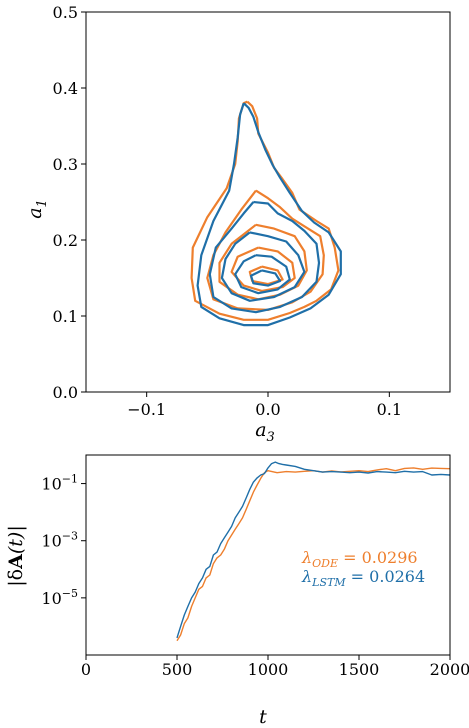  What do you see at coordinates (86, 669) in the screenshot?
I see `divergence-x-tick-label: 0` at bounding box center [86, 669].